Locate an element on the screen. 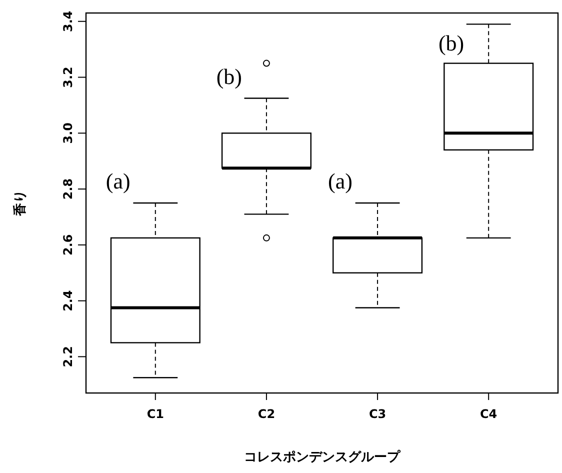 Image resolution: width=562 pixels, height=473 pixels. y-tick-label: 2.4 is located at coordinates (68, 301).